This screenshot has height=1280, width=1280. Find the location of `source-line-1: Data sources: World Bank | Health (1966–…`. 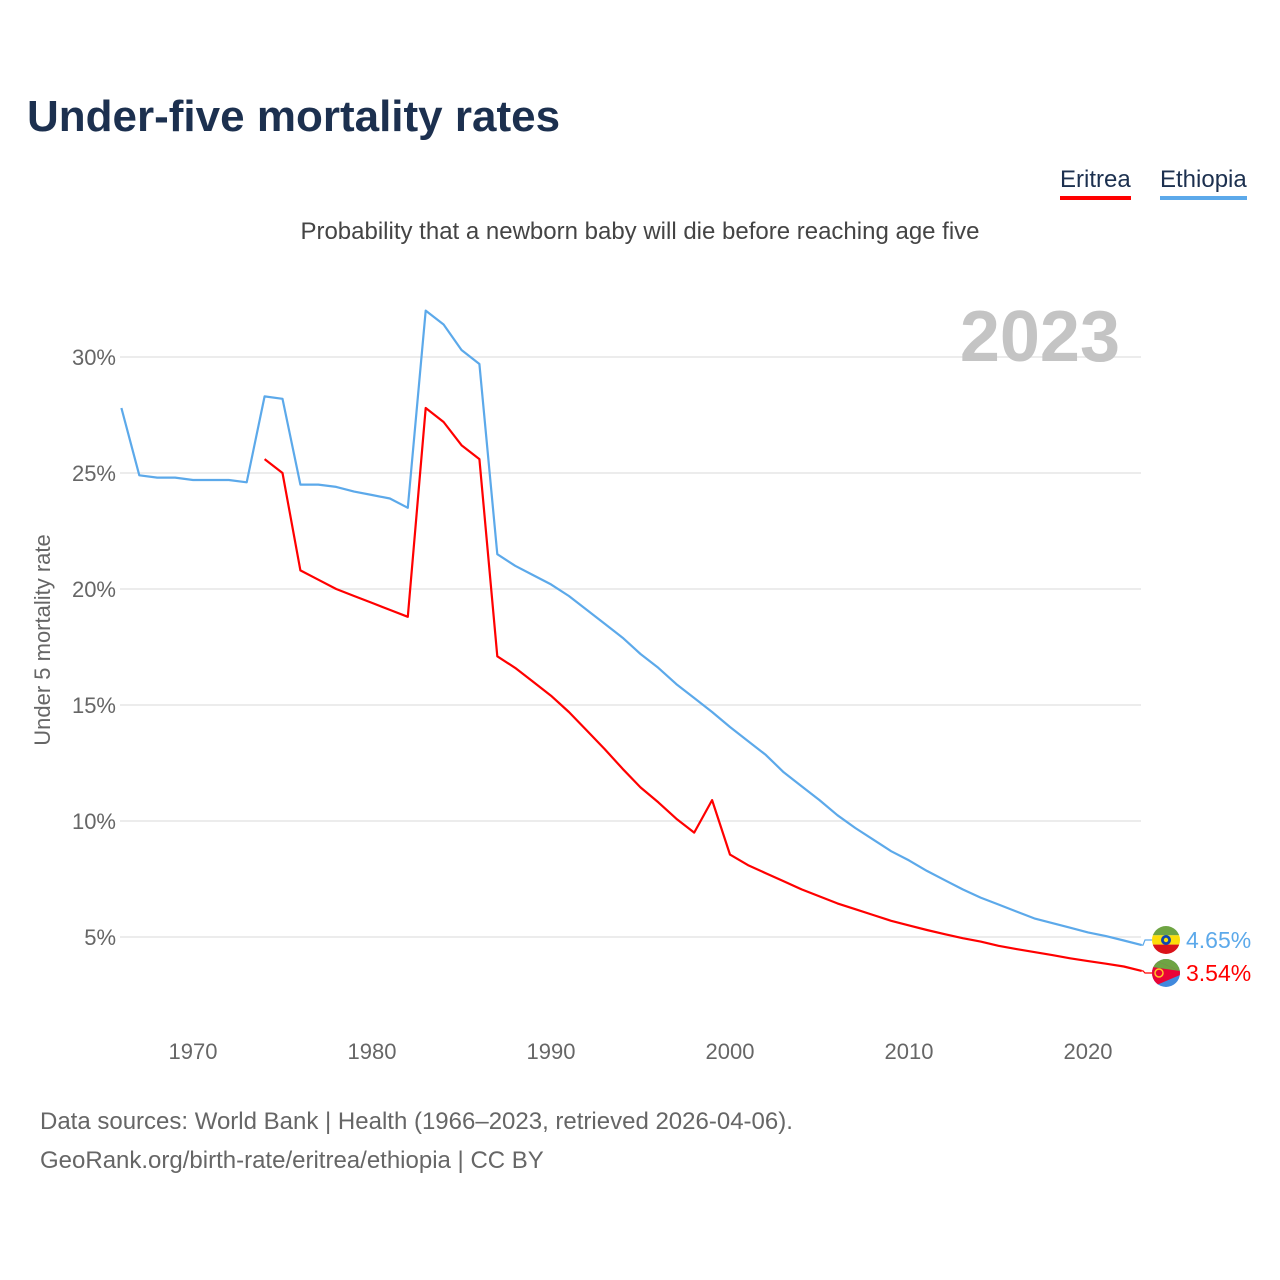

source-line-1: Data sources: World Bank | Health (1966–… is located at coordinates (416, 1121).